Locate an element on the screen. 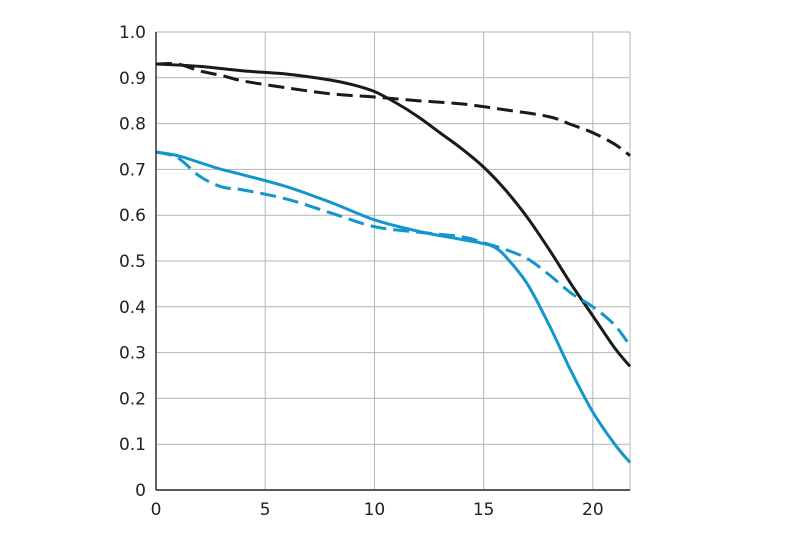  y-tick-label: 0.3 is located at coordinates (132, 354).